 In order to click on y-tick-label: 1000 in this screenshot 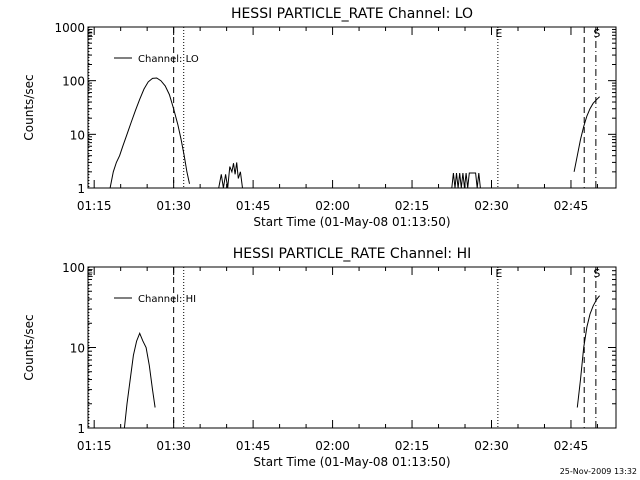, I will do `click(69, 28)`.